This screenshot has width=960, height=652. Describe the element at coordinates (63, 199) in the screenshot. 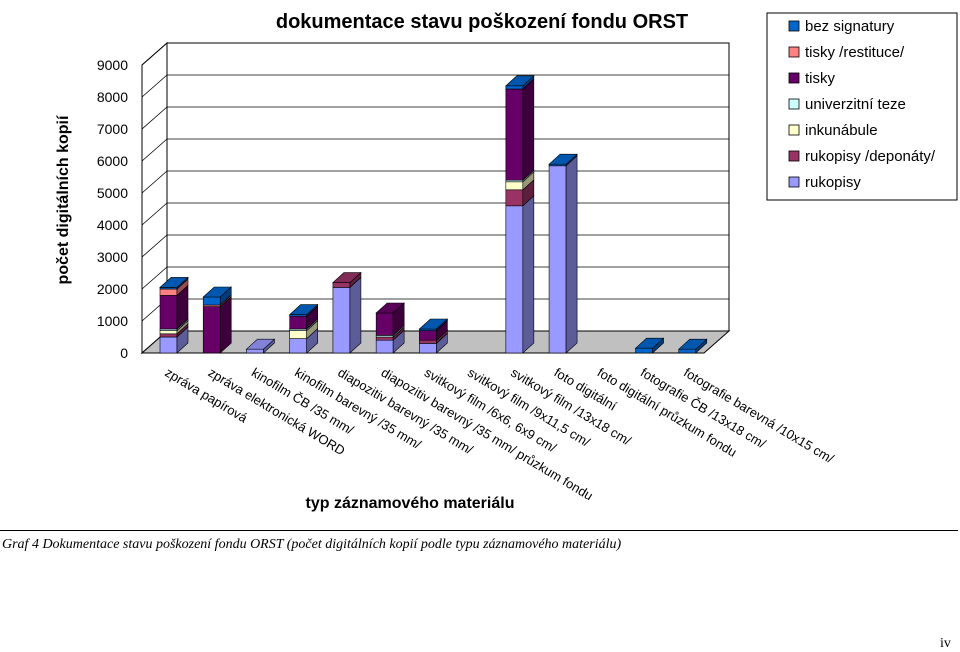

I see `y-axis-title: počet digitálních kopií` at that location.